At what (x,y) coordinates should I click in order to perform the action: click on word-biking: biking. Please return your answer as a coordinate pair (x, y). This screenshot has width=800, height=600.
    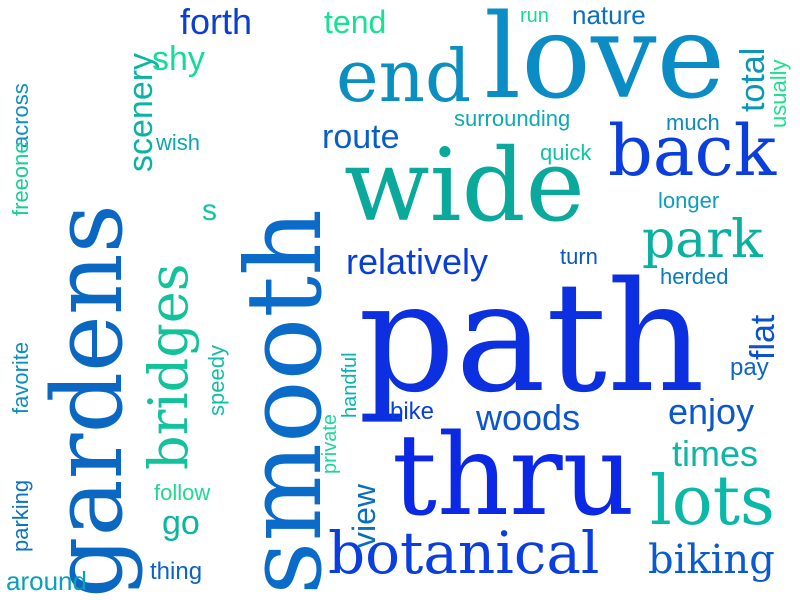
    Looking at the image, I should click on (711, 560).